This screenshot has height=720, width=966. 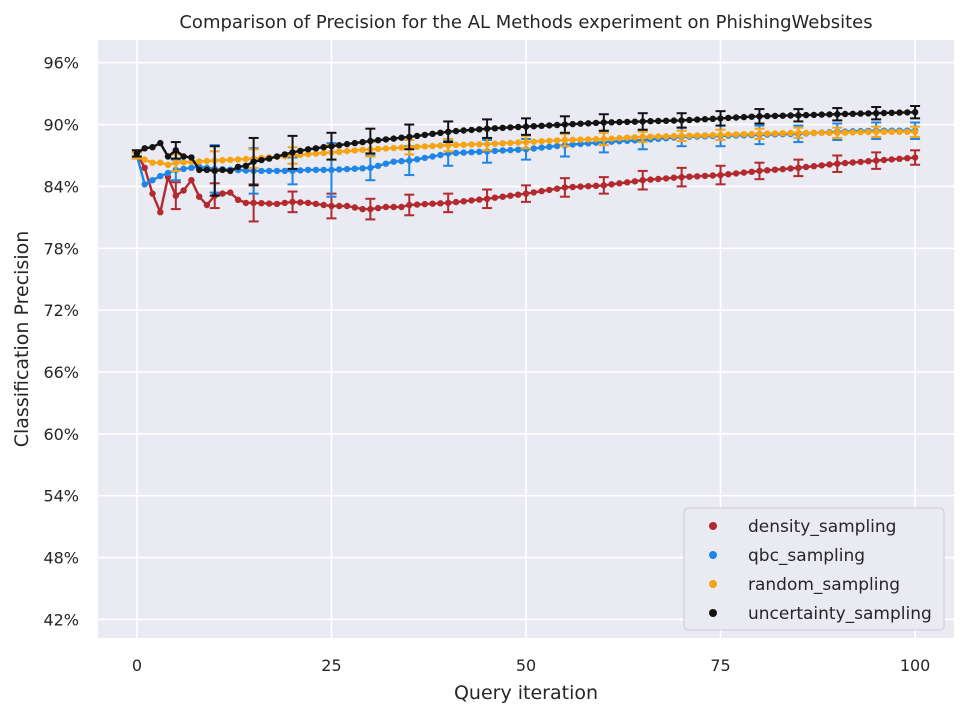 I want to click on y-tick-label: 42%, so click(x=61, y=619).